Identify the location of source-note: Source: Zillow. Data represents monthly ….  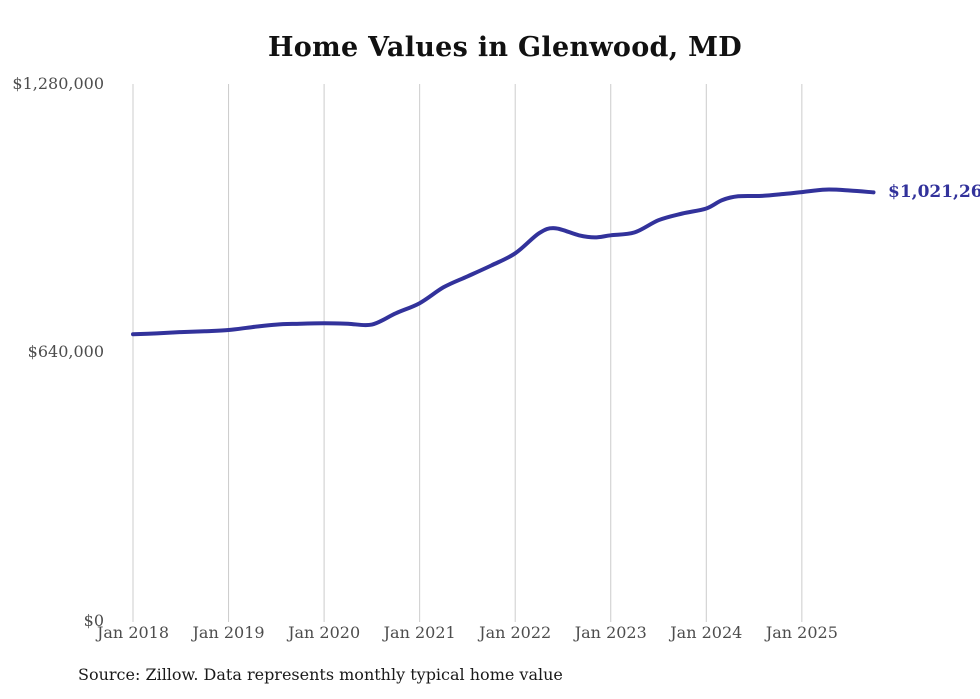
(320, 674).